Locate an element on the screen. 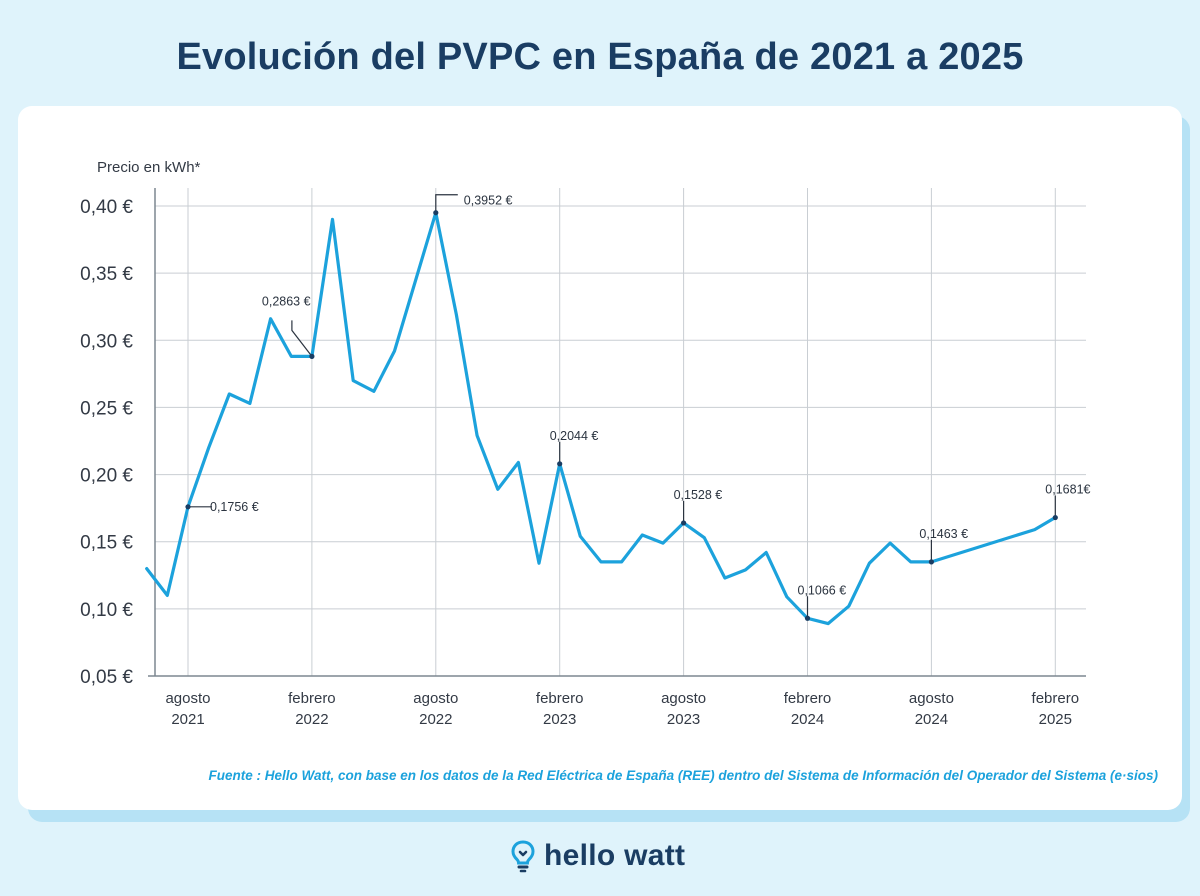 The image size is (1200, 896). y-tick-label: 0,40 € is located at coordinates (106, 207).